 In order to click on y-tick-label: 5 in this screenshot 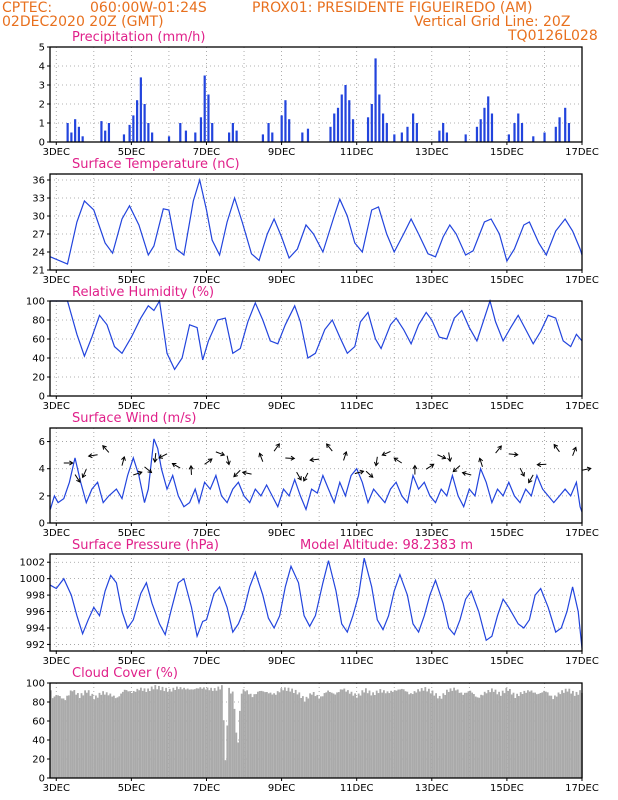, I will do `click(42, 48)`.